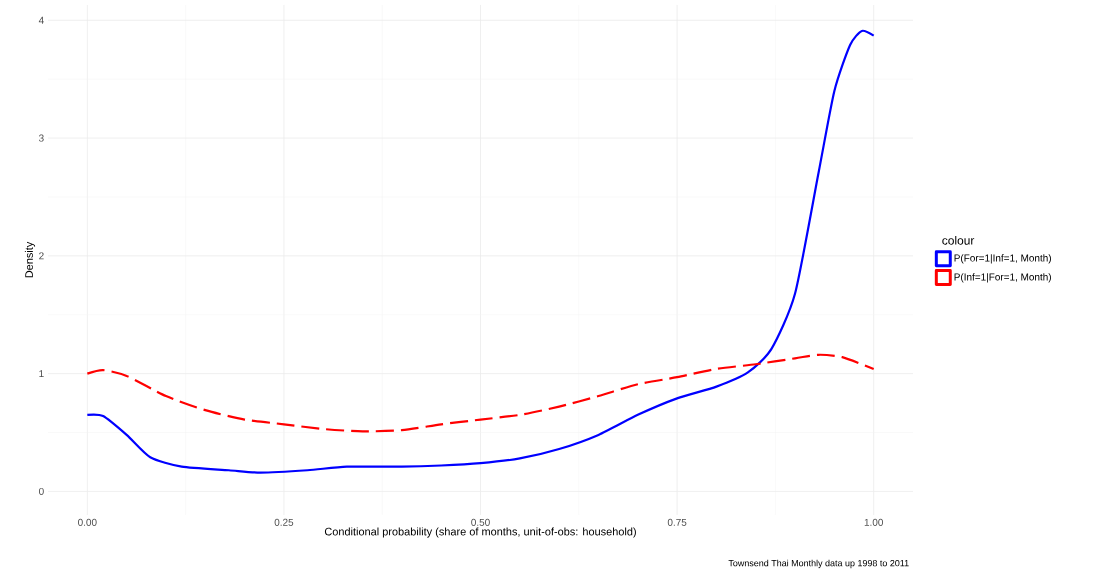 The height and width of the screenshot is (572, 1119). What do you see at coordinates (818, 564) in the screenshot?
I see `text: Townsend Thai Monthly data up 1998 to 2011` at bounding box center [818, 564].